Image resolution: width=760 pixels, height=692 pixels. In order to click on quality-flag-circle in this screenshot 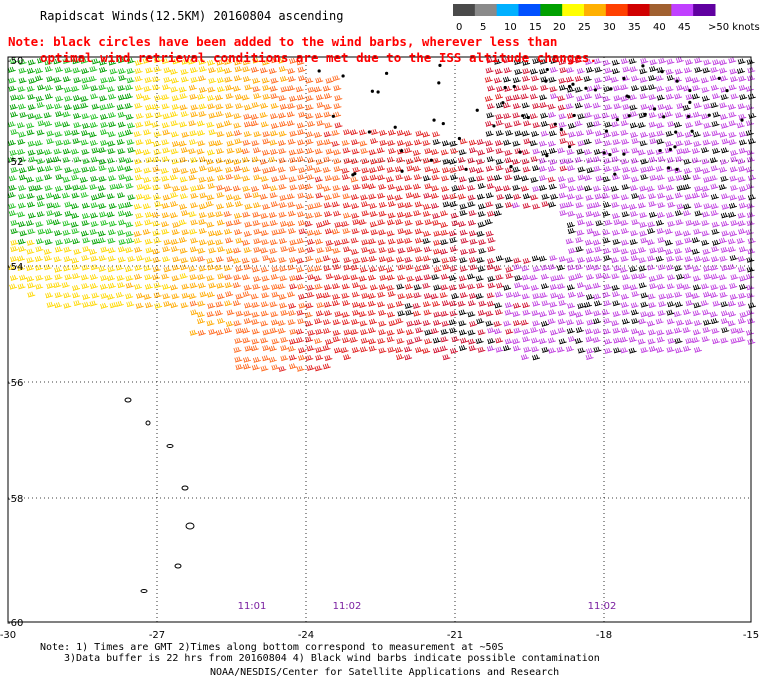, I will do `click(675, 147)`.